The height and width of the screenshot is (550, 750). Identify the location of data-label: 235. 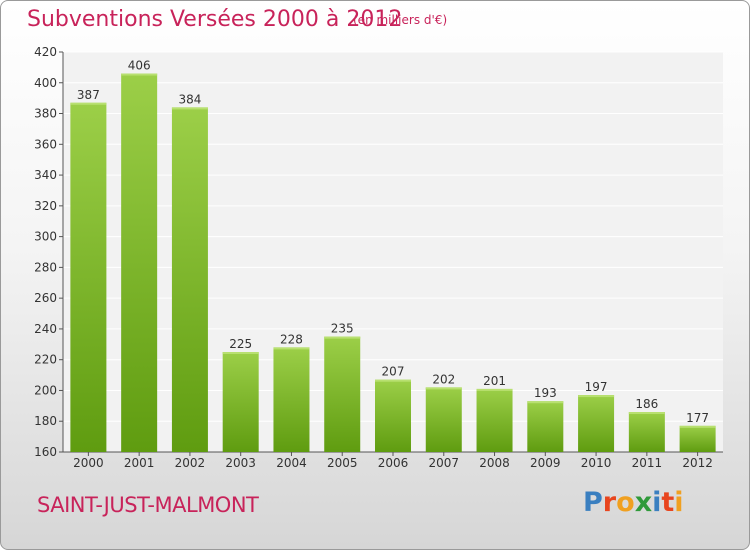
(342, 329).